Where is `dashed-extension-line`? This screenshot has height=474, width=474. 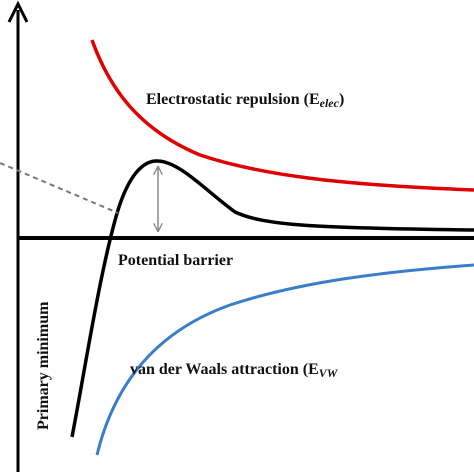
dashed-extension-line is located at coordinates (59, 188).